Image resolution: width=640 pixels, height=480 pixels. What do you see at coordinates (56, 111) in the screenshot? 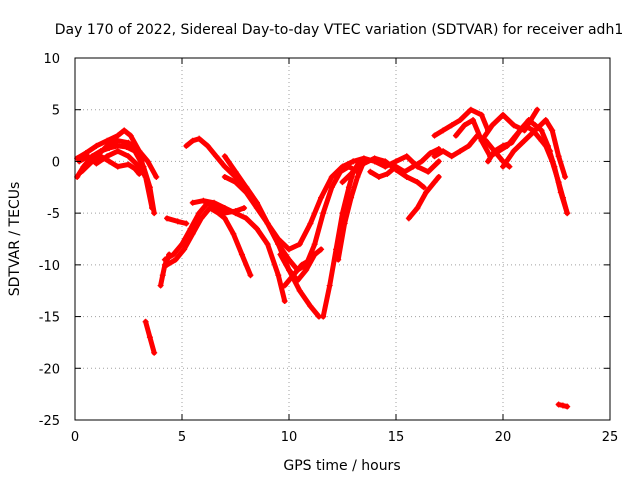
I see `y-tick-label: 5` at bounding box center [56, 111].